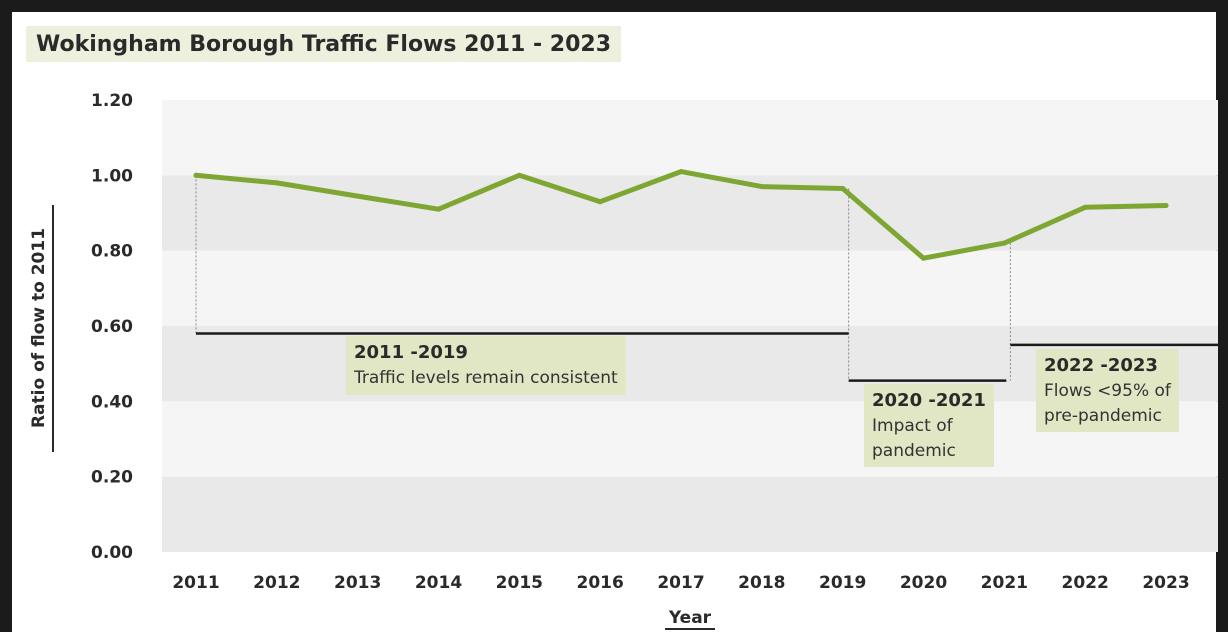 Image resolution: width=1228 pixels, height=632 pixels. I want to click on annotation-text: Flows <95% of, so click(1107, 391).